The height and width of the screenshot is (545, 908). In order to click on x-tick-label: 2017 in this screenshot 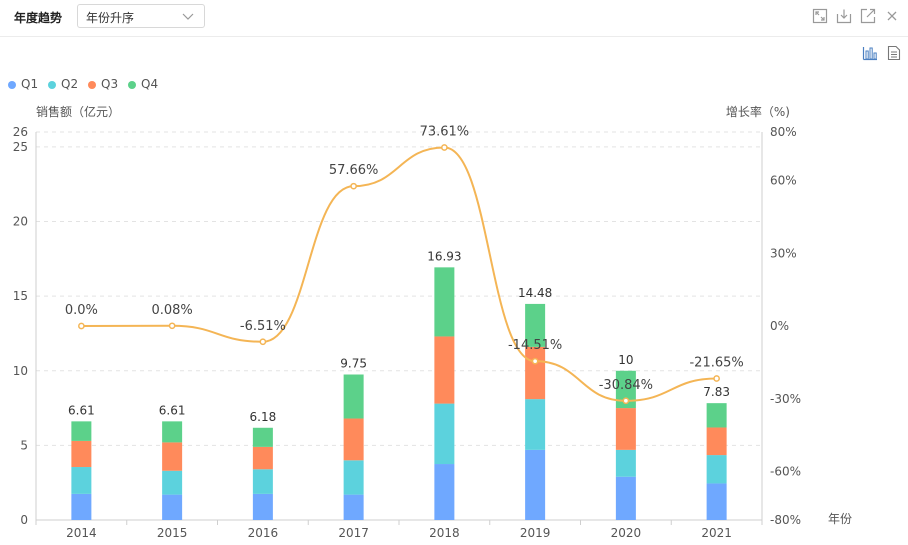, I will do `click(353, 533)`.